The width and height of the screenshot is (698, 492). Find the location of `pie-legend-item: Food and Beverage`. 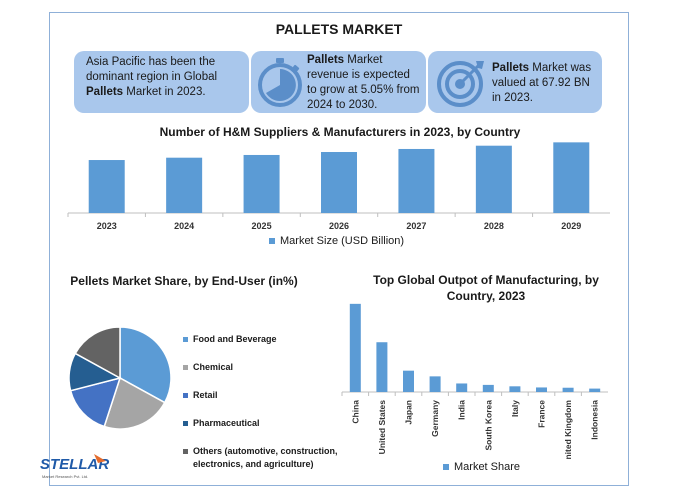

pie-legend-item: Food and Beverage is located at coordinates (270, 339).